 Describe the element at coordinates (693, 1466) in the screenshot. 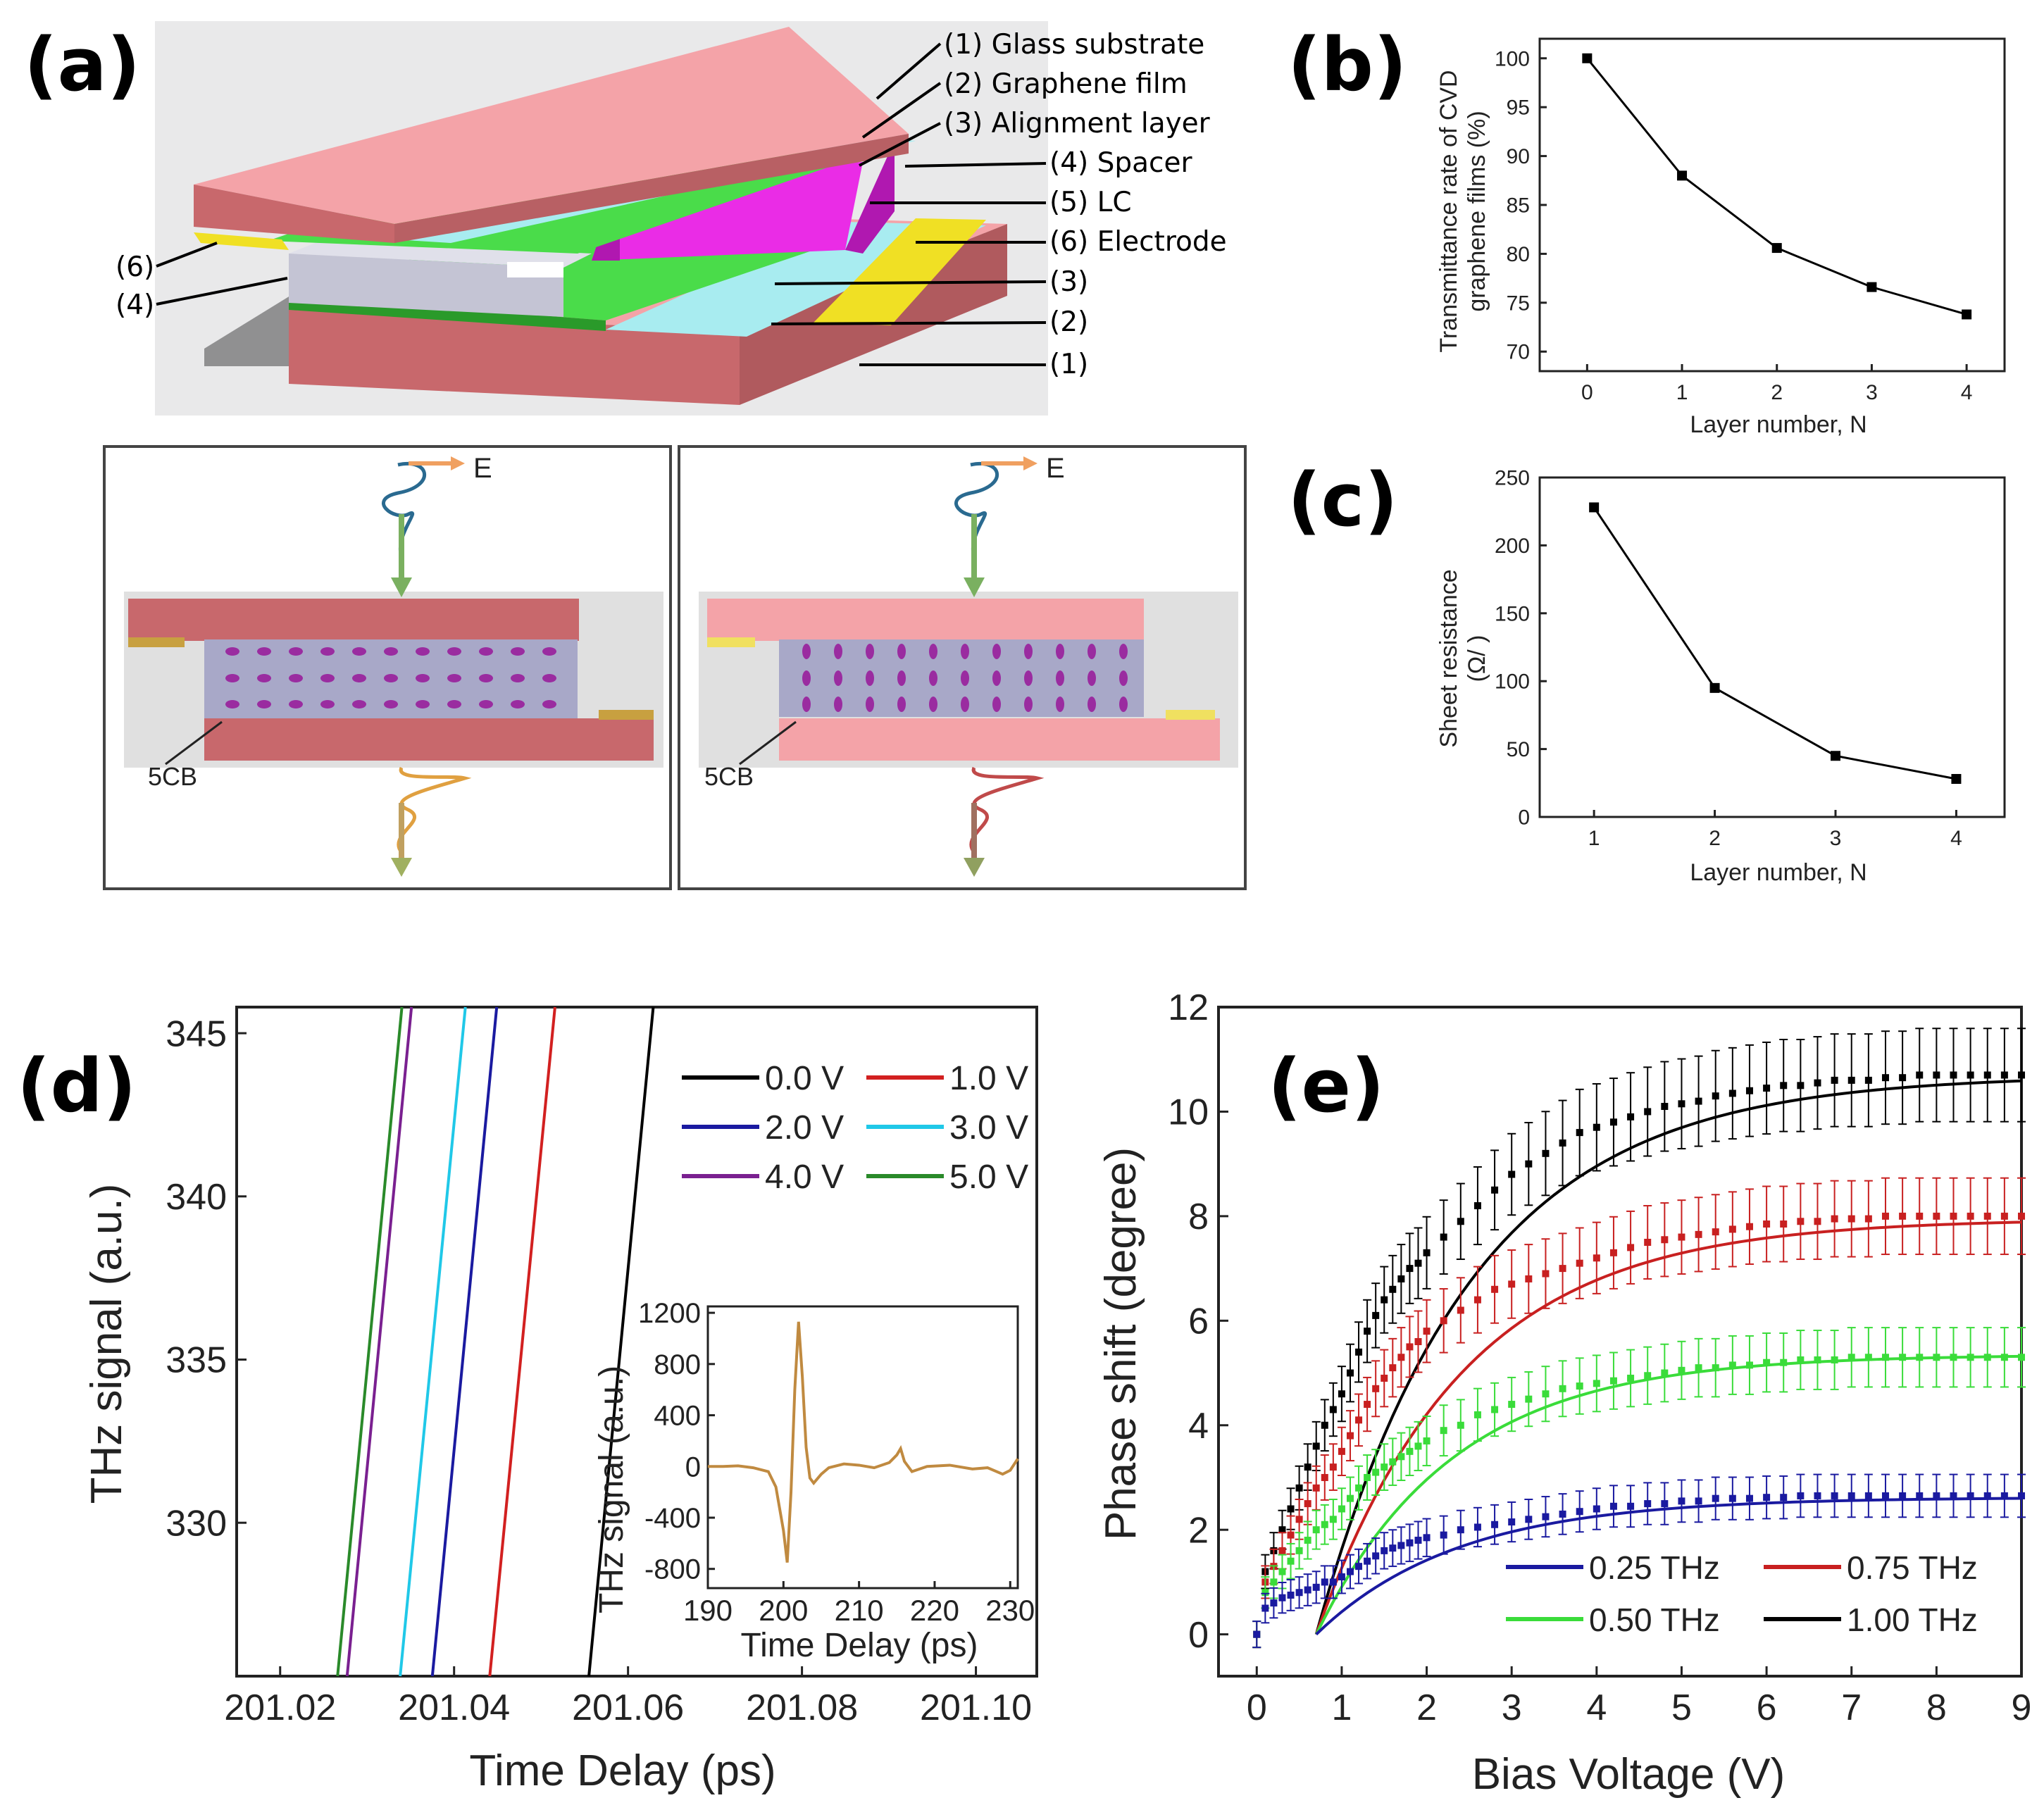

I see `chart-d-inset-ytick-label: 0` at that location.